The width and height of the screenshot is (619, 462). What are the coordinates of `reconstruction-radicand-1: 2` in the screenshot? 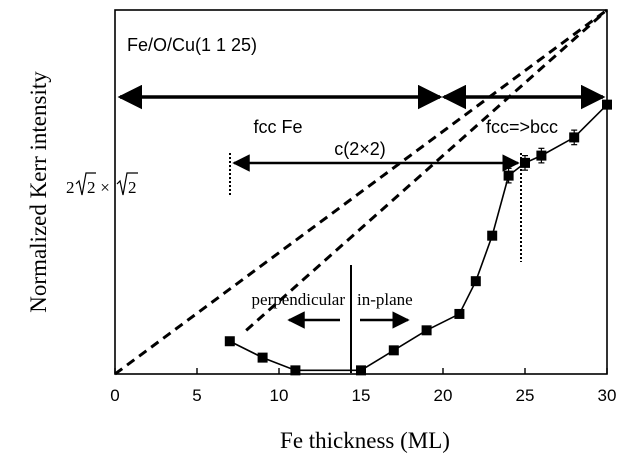 It's located at (91, 187).